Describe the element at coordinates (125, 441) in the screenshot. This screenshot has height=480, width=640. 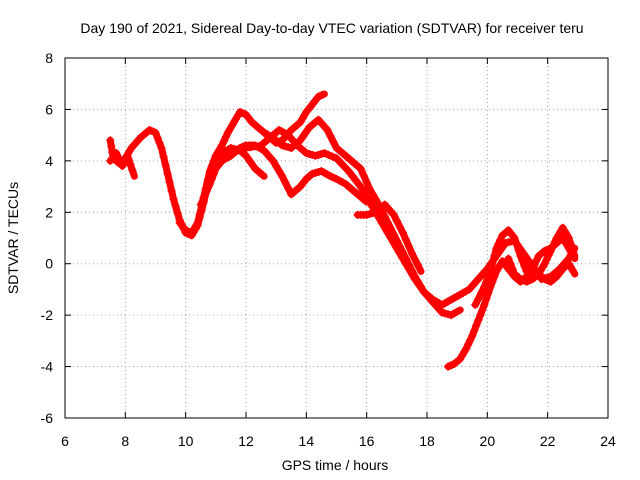
I see `x-tick-label: 8` at that location.